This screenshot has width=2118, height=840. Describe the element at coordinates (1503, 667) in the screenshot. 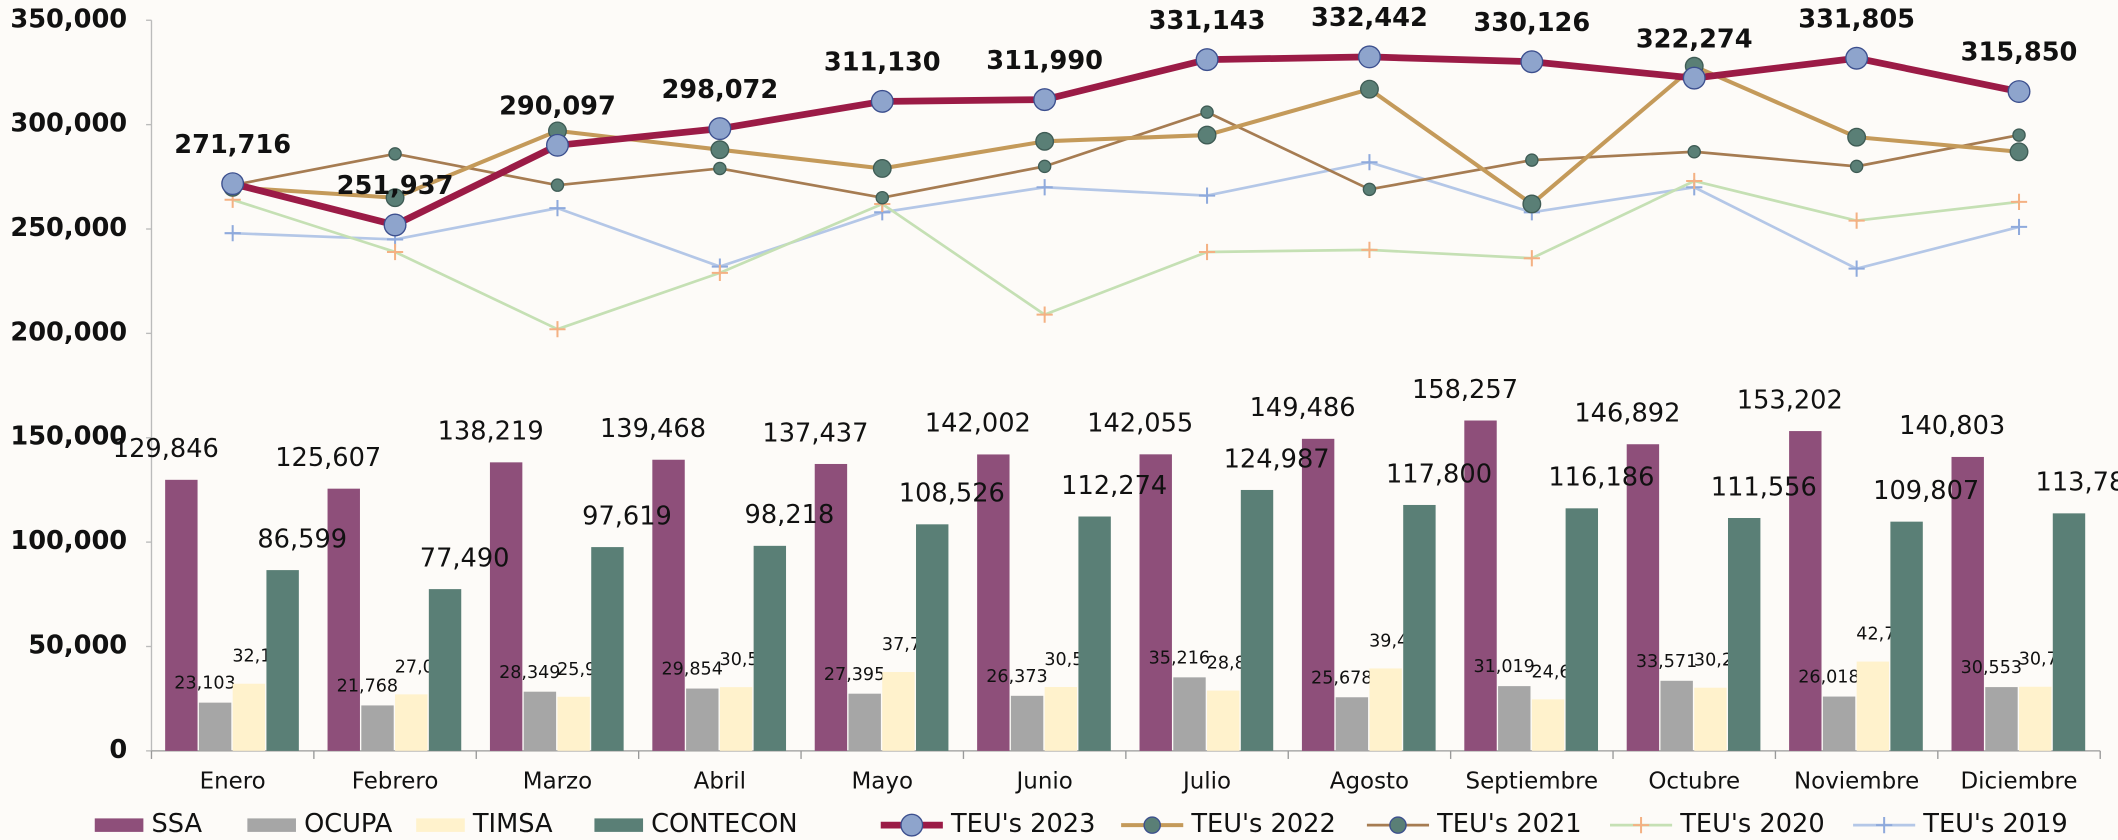

I see `data-label: 31,019` at that location.